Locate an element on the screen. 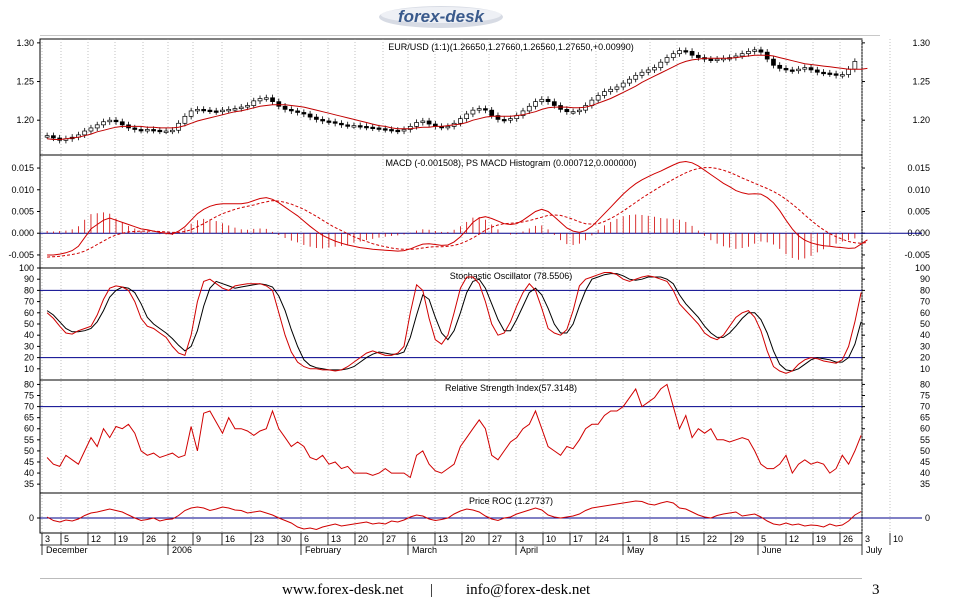  rsi-line is located at coordinates (454, 431).